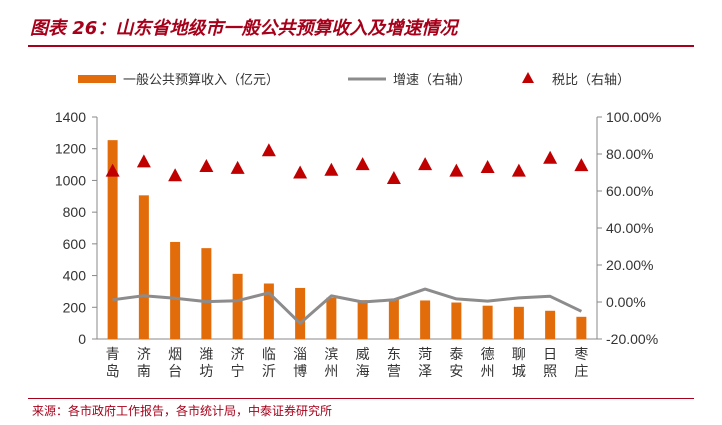  Describe the element at coordinates (626, 302) in the screenshot. I see `right-tick-label: 0.00%` at that location.